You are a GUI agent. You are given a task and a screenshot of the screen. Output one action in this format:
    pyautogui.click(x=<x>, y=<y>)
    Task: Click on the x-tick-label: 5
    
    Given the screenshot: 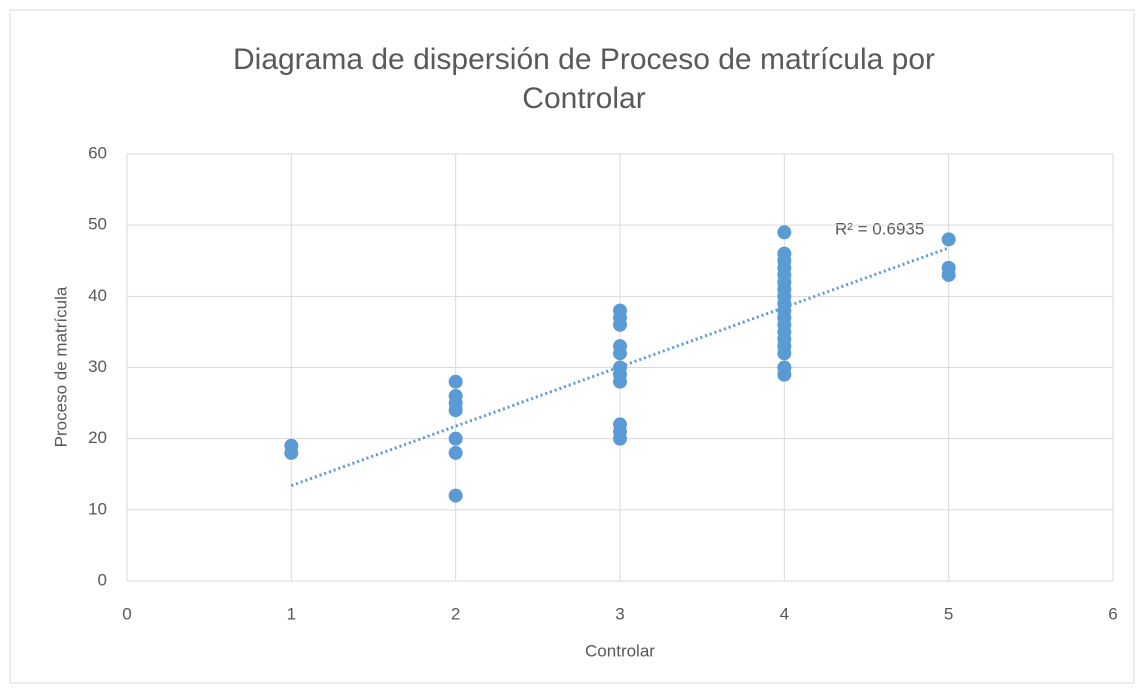 What is the action you would take?
    pyautogui.click(x=948, y=613)
    